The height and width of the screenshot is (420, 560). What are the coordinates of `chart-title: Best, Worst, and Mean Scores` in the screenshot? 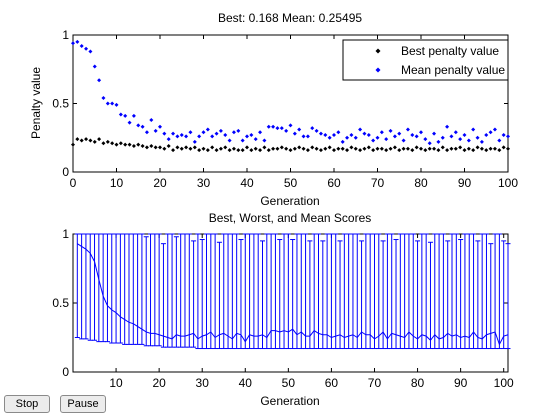 It's located at (290, 218).